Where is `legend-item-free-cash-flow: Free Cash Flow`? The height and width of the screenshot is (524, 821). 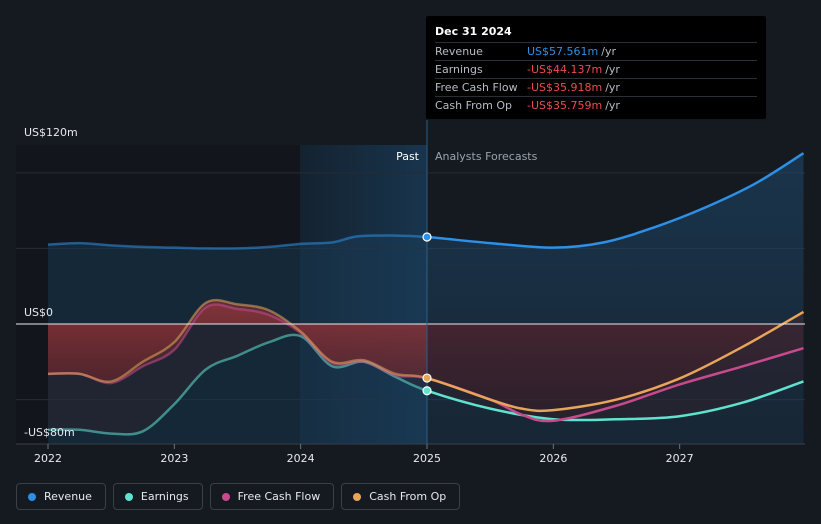
legend-item-free-cash-flow: Free Cash Flow is located at coordinates (272, 496).